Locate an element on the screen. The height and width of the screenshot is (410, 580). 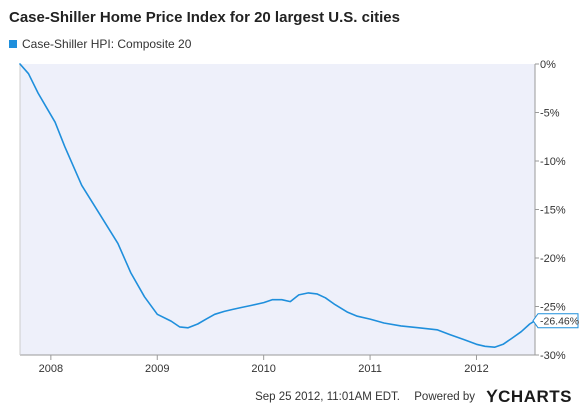
ycharts-logo: YCHARTS is located at coordinates (528, 396).